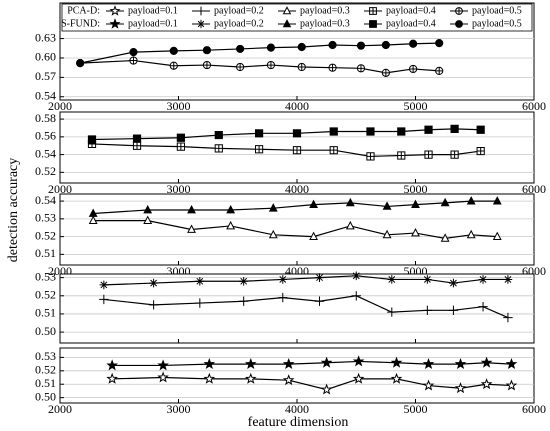 This screenshot has height=431, width=550. What do you see at coordinates (45, 118) in the screenshot?
I see `y-tick-label: 0.58` at bounding box center [45, 118].